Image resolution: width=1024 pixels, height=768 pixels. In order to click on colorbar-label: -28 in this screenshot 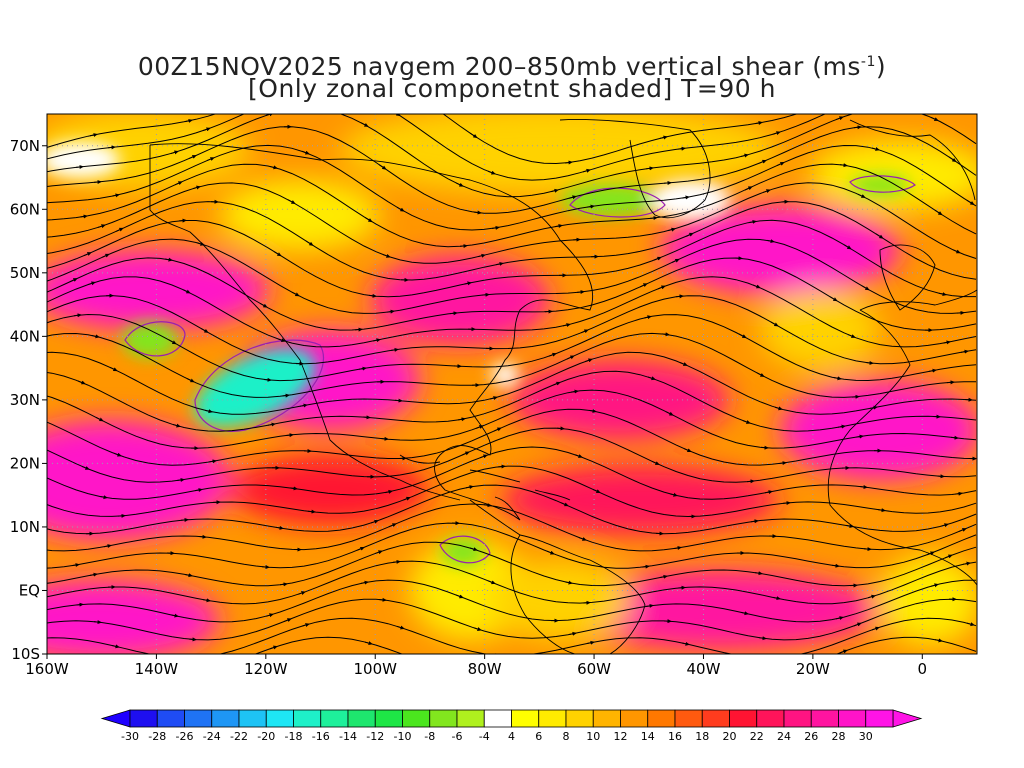, I will do `click(157, 736)`.